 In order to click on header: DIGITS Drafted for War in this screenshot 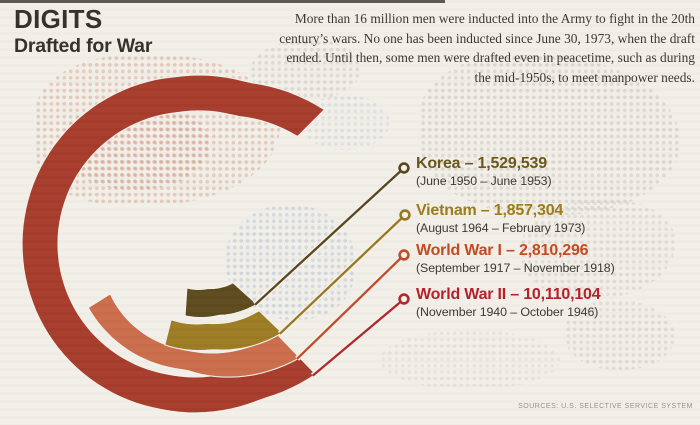, I will do `click(83, 31)`.